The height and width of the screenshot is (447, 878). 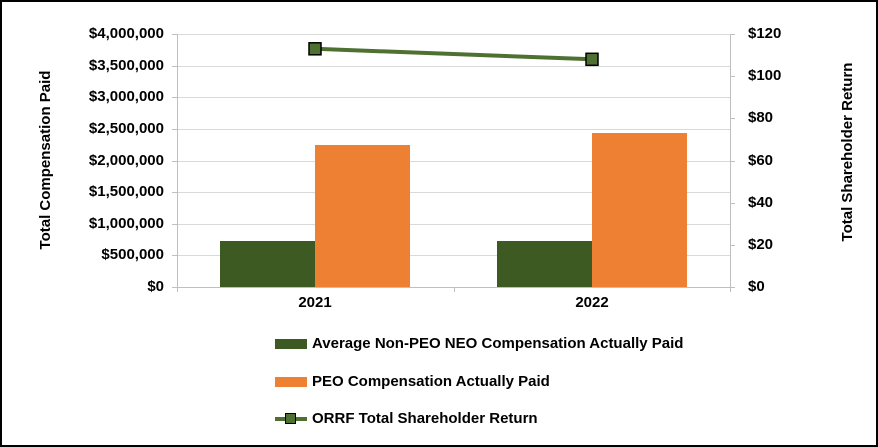 What do you see at coordinates (126, 96) in the screenshot?
I see `left-axis-tick-label: $3,000,000` at bounding box center [126, 96].